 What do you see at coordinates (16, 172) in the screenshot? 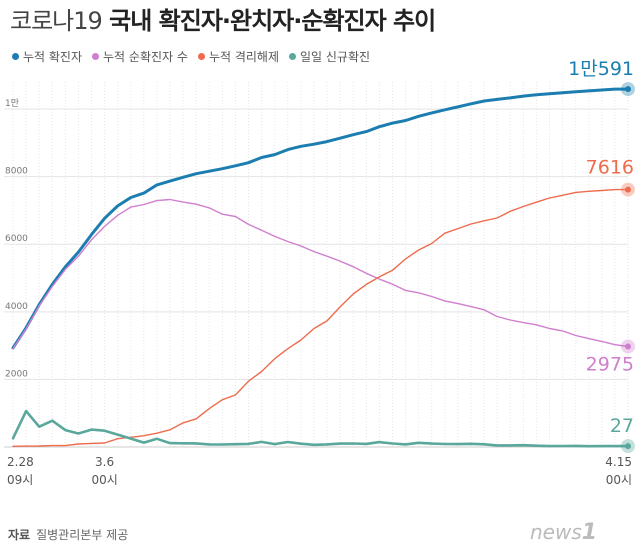
I see `y-tick-label: 8000` at bounding box center [16, 172].